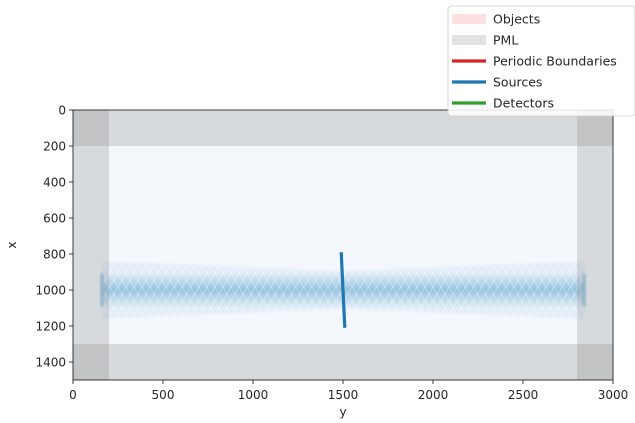 This screenshot has width=635, height=423. I want to click on legend-label: Detectors, so click(523, 103).